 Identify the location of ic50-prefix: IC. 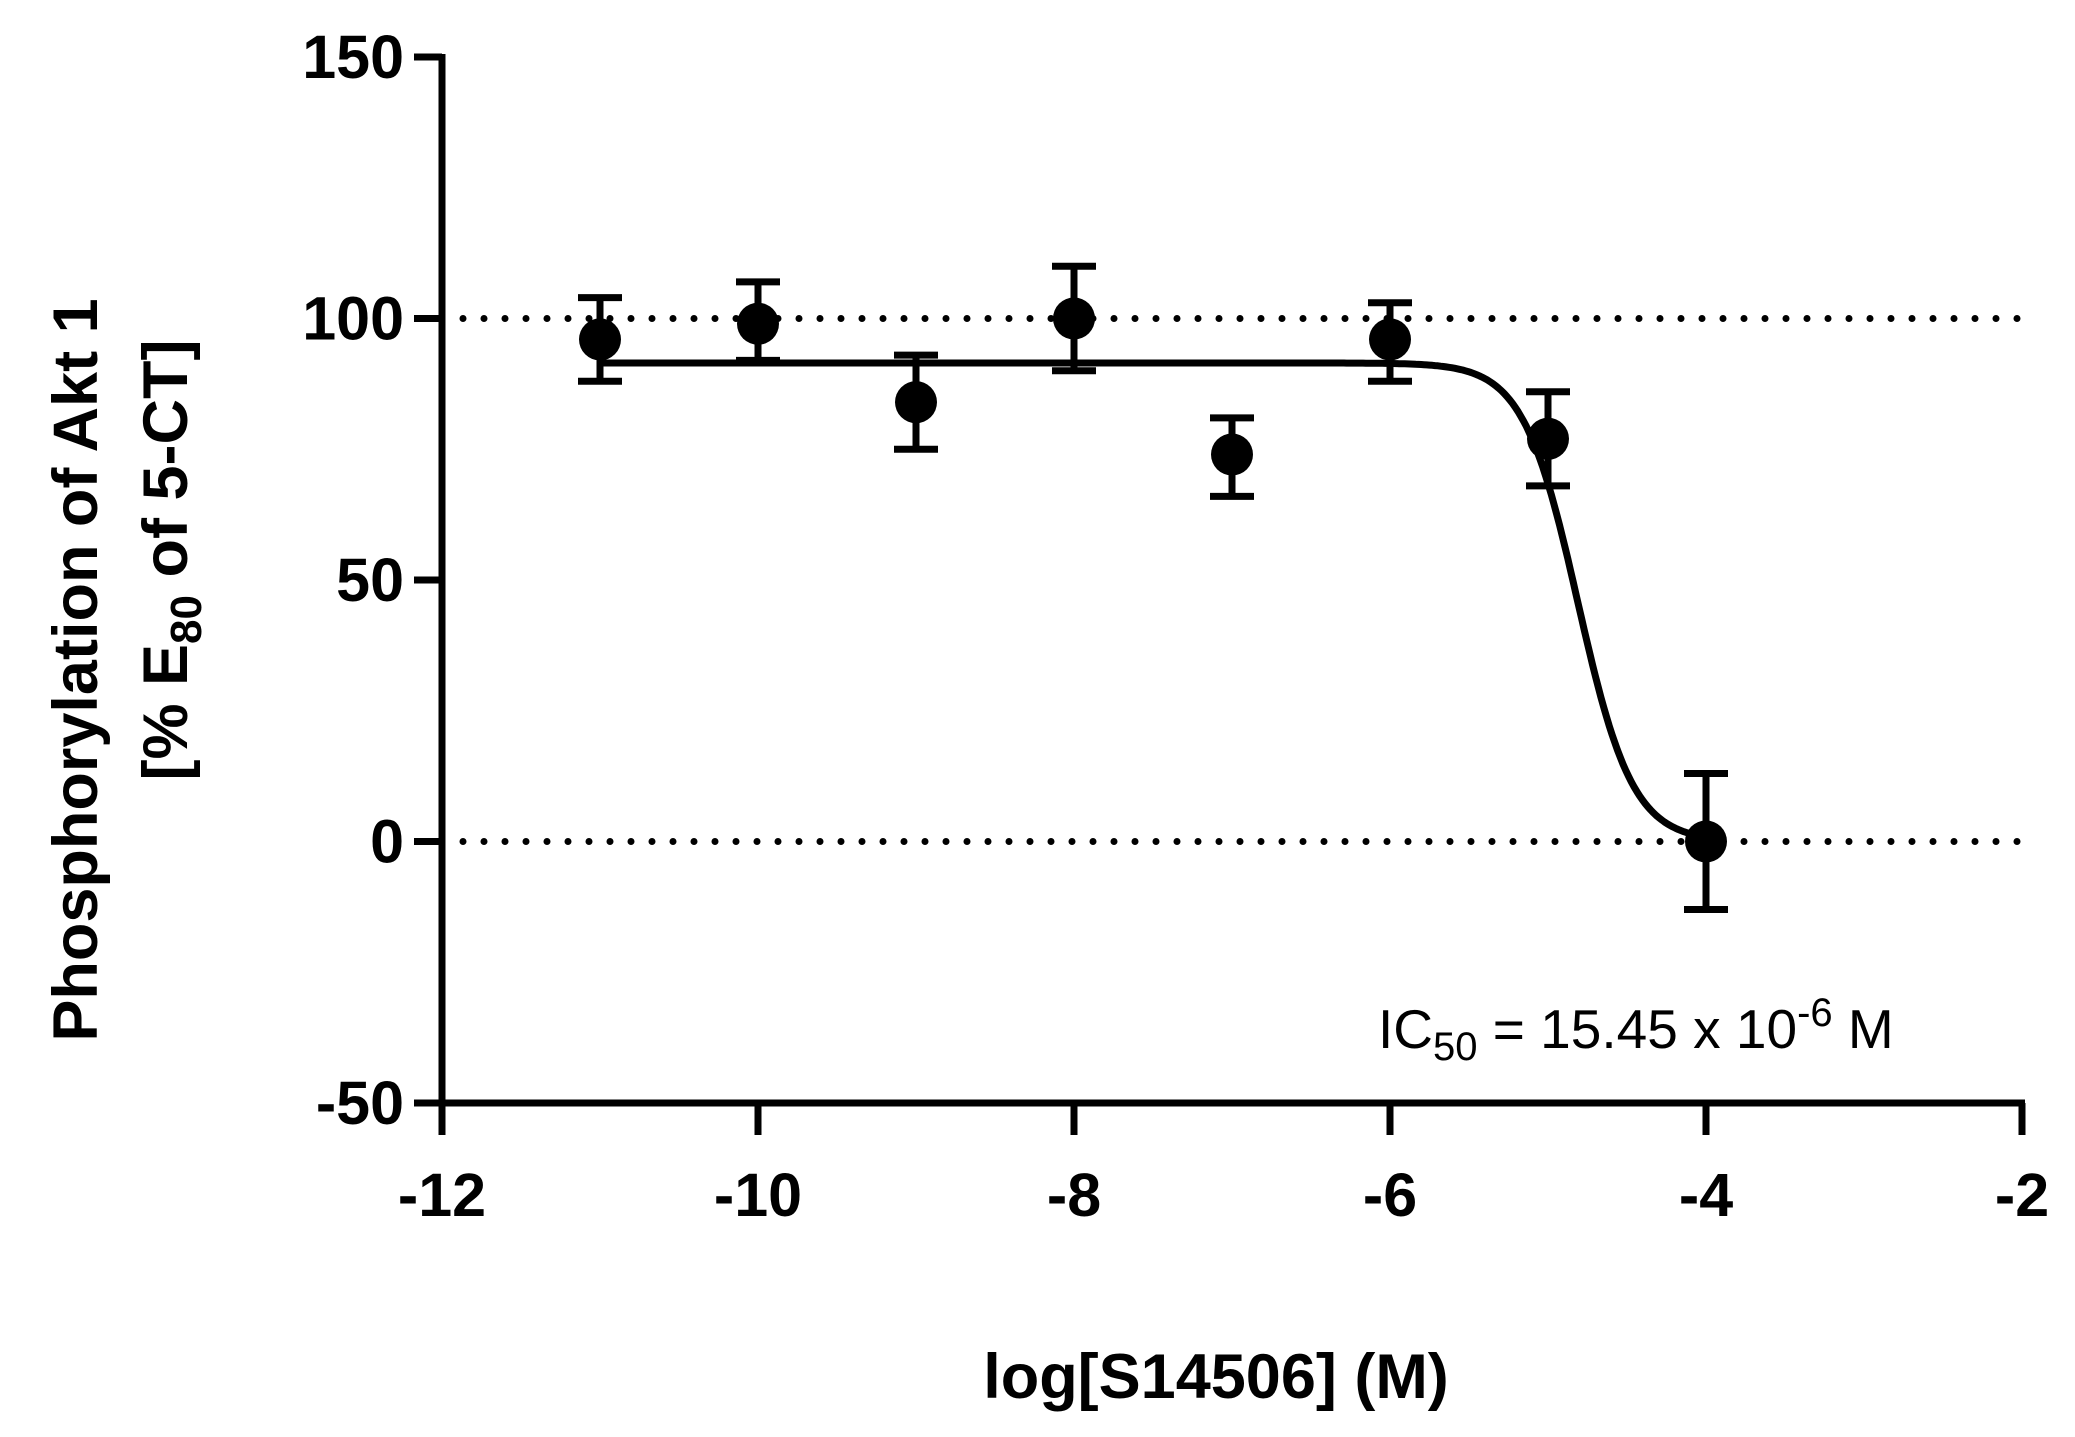
(1405, 1029).